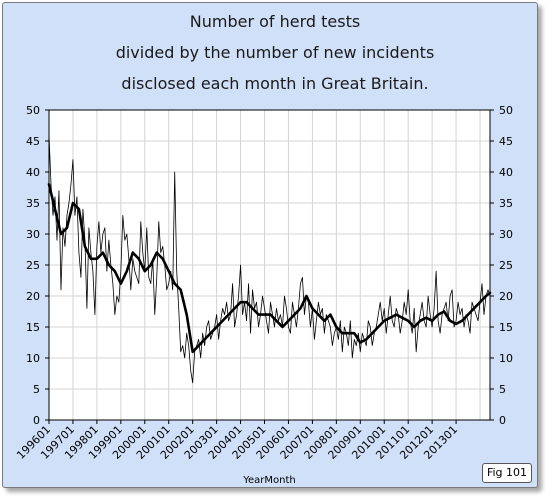  What do you see at coordinates (506, 172) in the screenshot?
I see `y-tick-label-right: 40` at bounding box center [506, 172].